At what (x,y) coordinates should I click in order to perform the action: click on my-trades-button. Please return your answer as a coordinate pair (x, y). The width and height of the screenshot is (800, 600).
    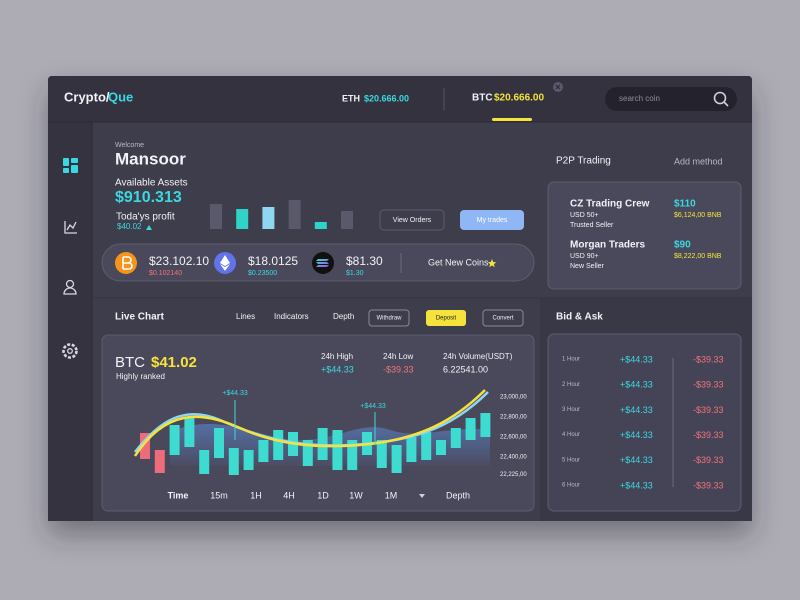
    Looking at the image, I should click on (492, 220).